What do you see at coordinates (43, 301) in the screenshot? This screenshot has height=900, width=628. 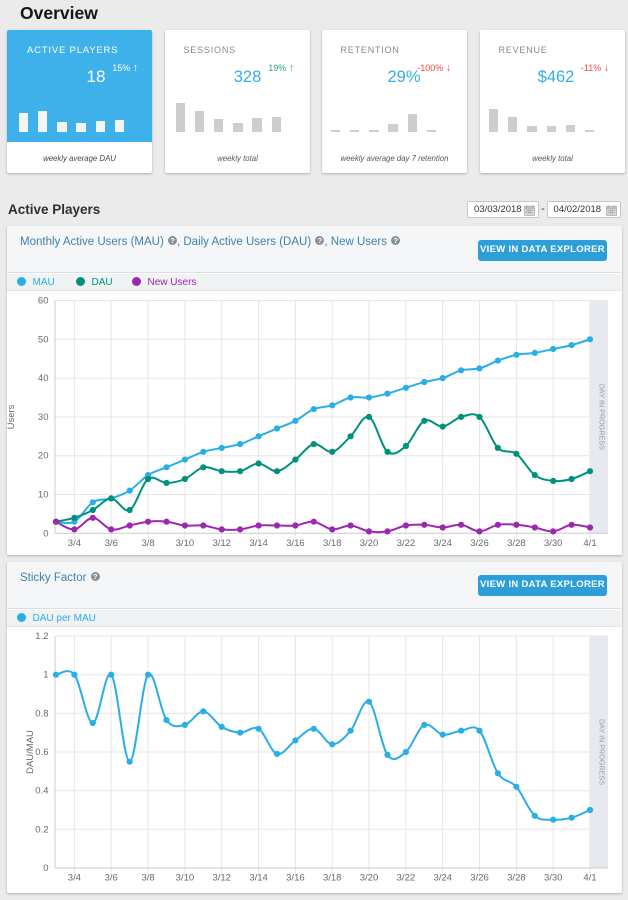 I see `svg-text: 60` at bounding box center [43, 301].